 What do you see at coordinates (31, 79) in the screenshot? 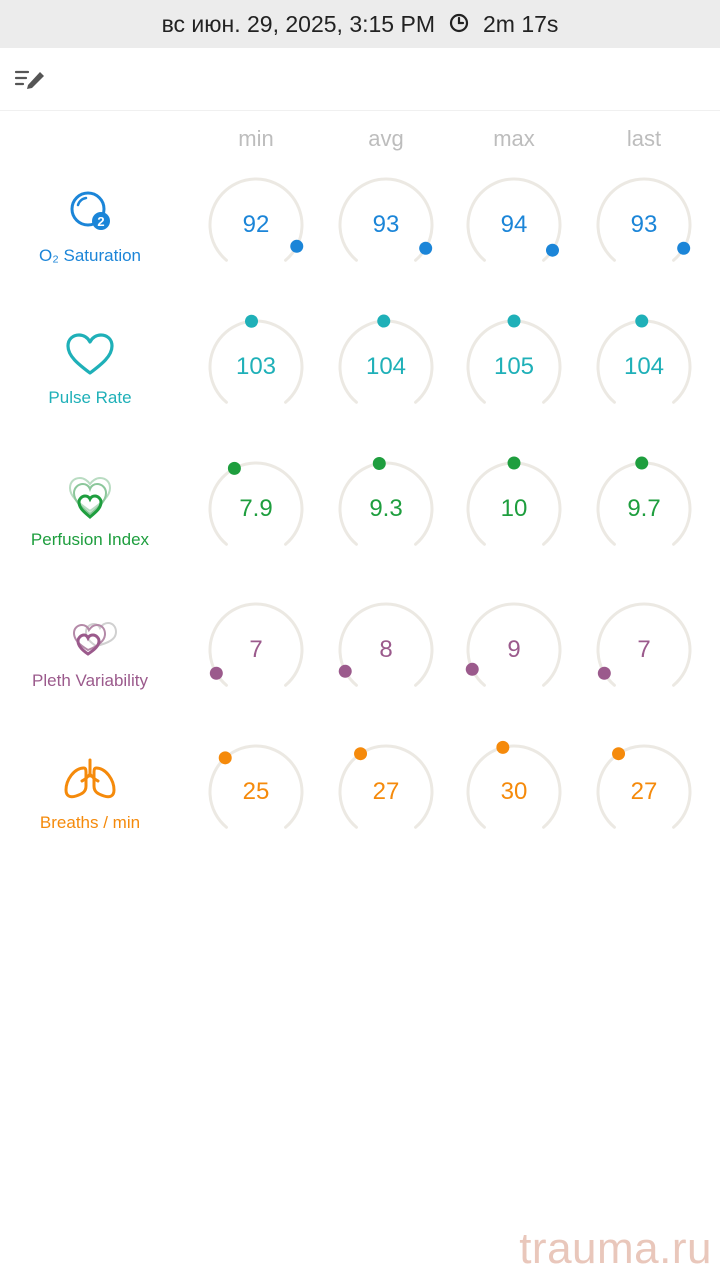
I see `edit-notes-icon` at bounding box center [31, 79].